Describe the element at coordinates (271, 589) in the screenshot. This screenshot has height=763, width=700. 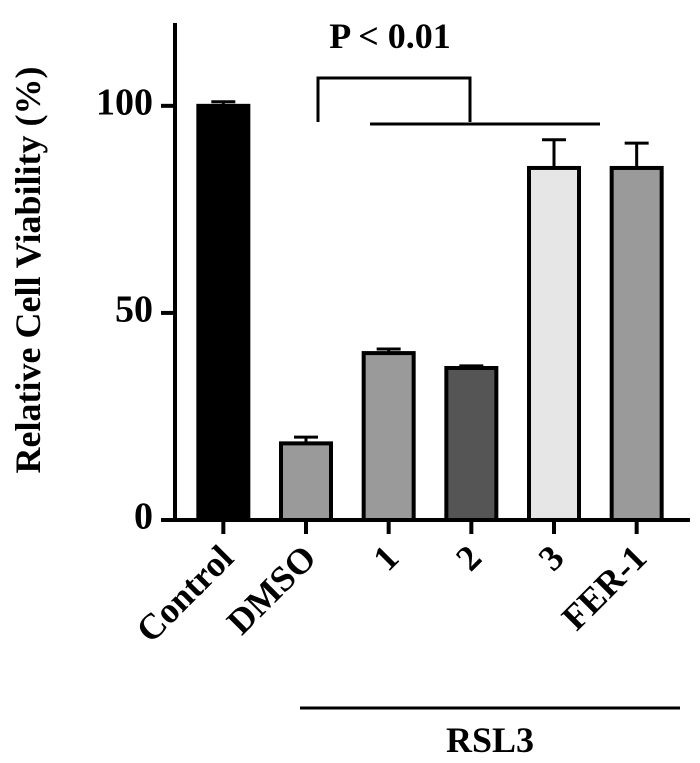
I see `x-tick-label: DMSO` at that location.